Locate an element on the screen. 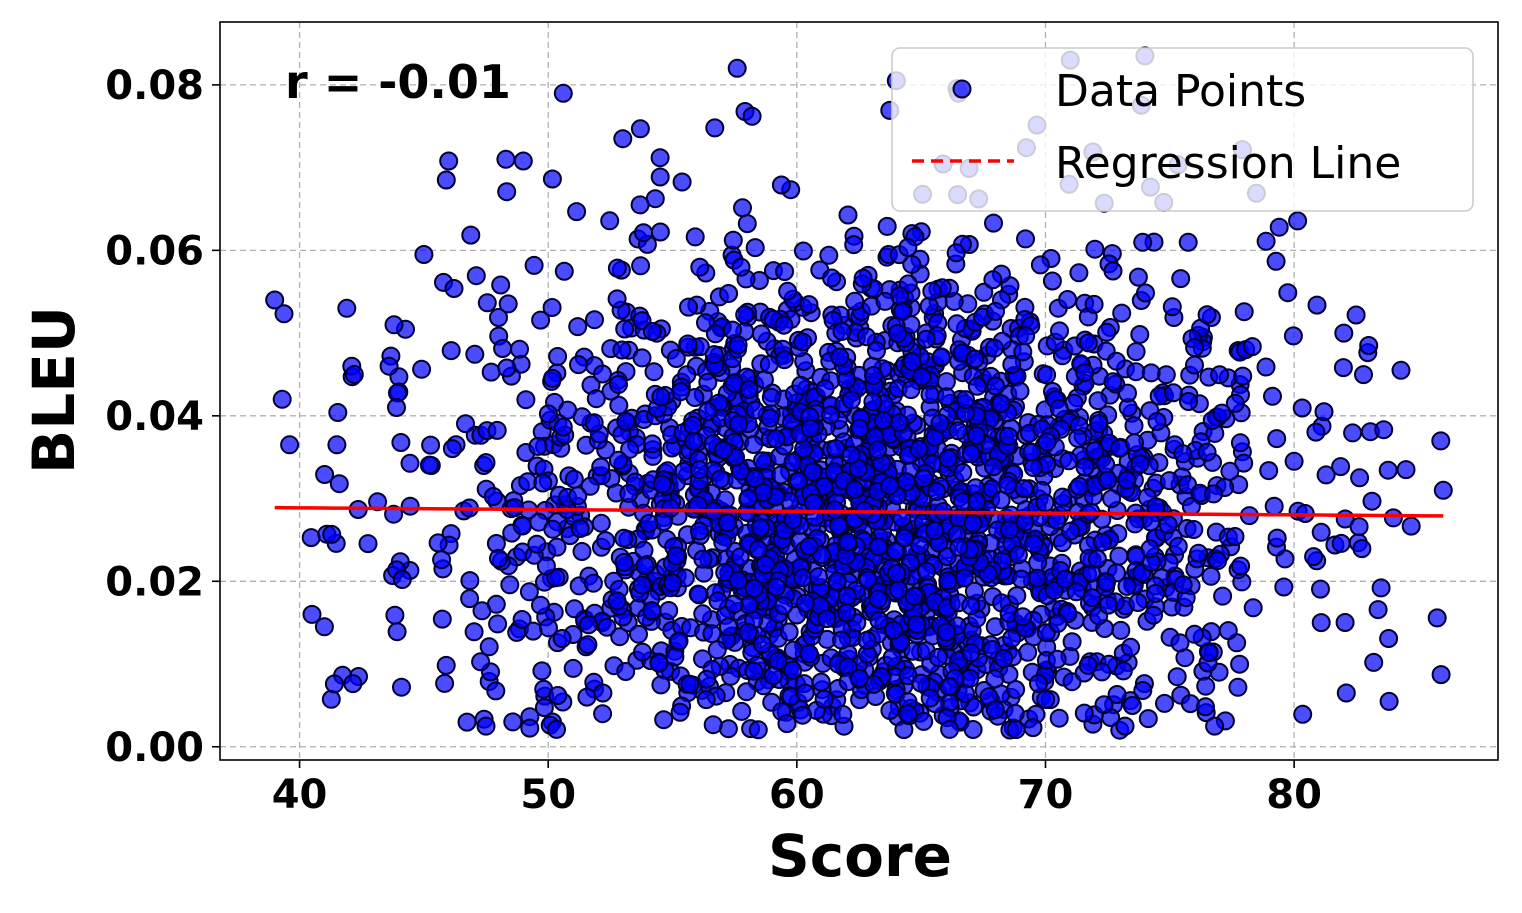 This screenshot has height=913, width=1522. x-axis-label: Score is located at coordinates (860, 856).